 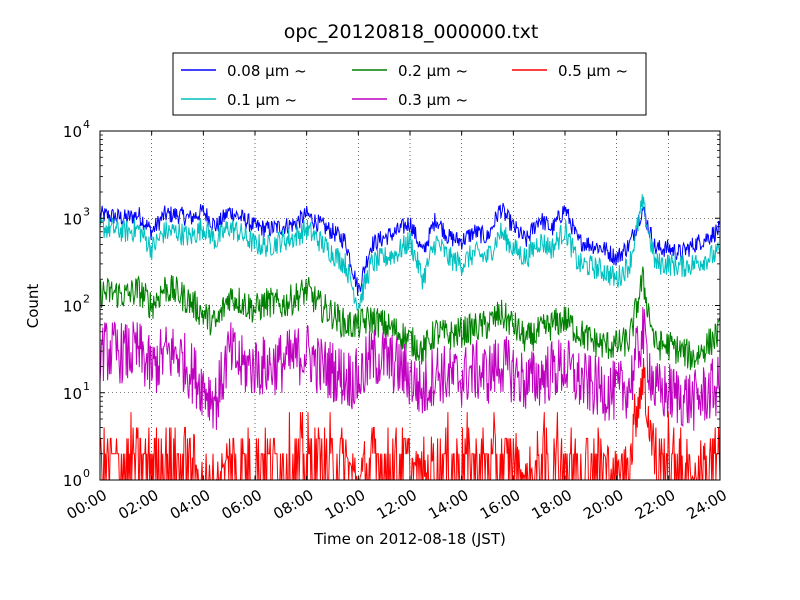 What do you see at coordinates (433, 100) in the screenshot?
I see `legend-label: 0.3 μm ~` at bounding box center [433, 100].